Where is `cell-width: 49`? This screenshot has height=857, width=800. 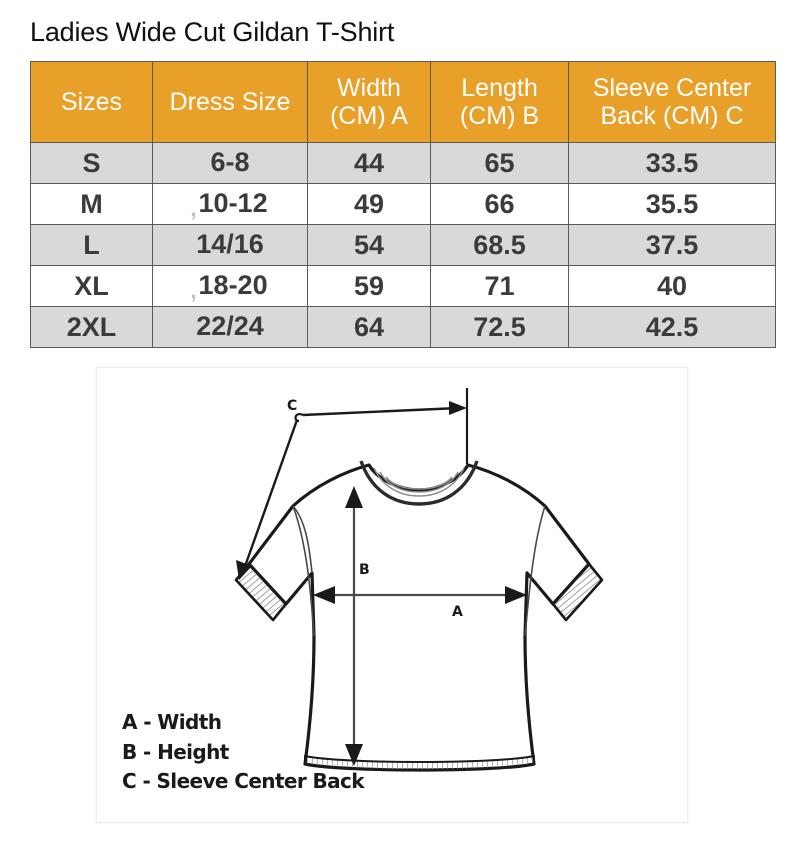
cell-width: 49 is located at coordinates (369, 204).